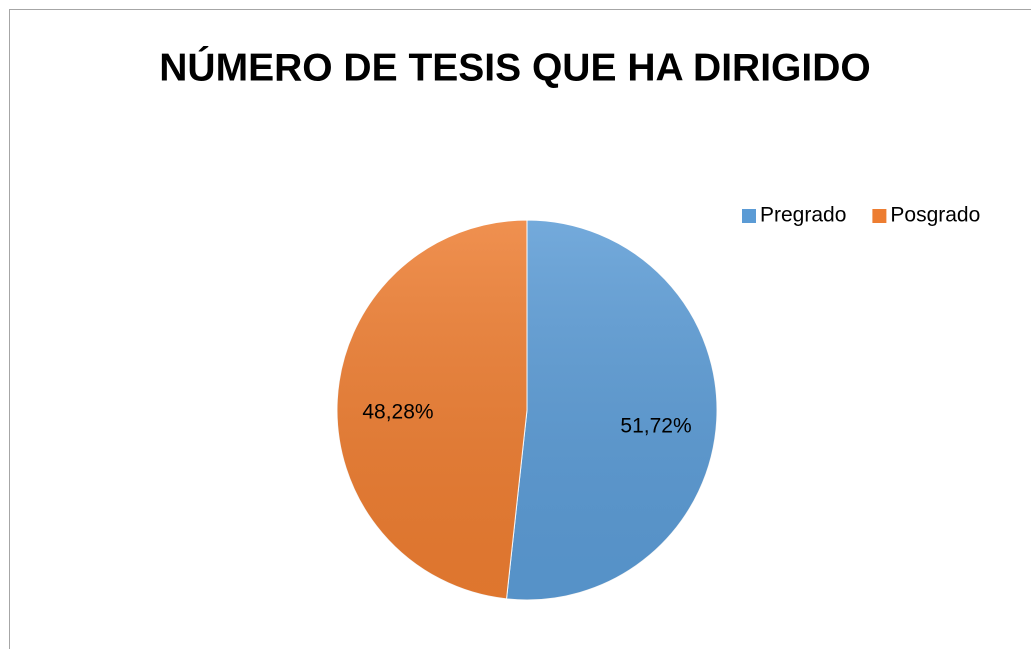 The height and width of the screenshot is (649, 1031). What do you see at coordinates (397, 412) in the screenshot?
I see `data-label: 48,28%` at bounding box center [397, 412].